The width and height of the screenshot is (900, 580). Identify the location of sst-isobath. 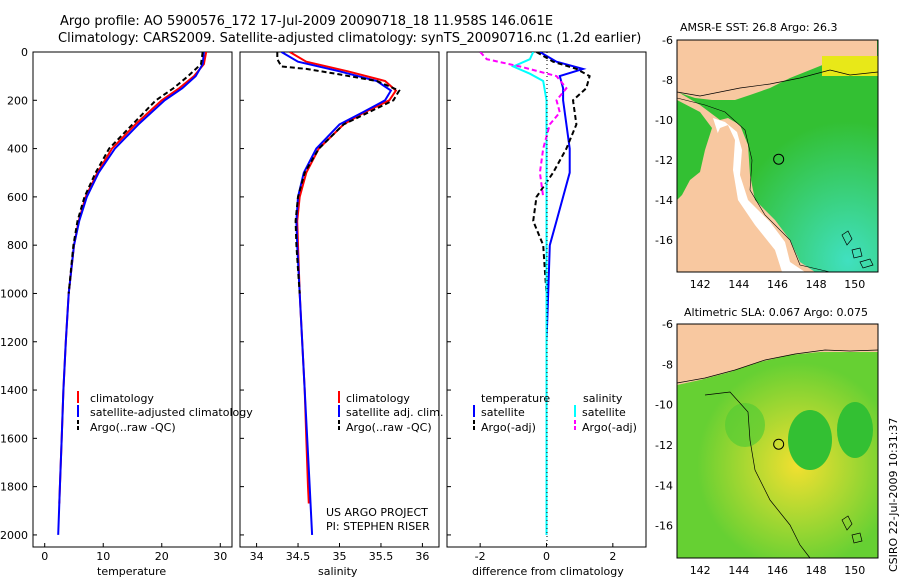
(753, 185).